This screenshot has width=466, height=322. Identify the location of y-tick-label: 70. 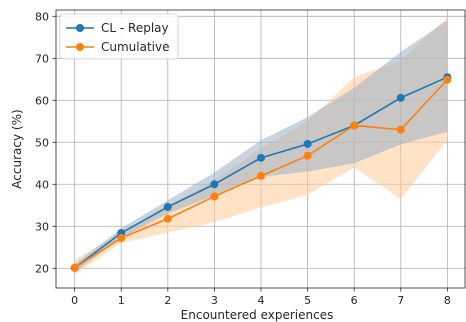
(42, 58).